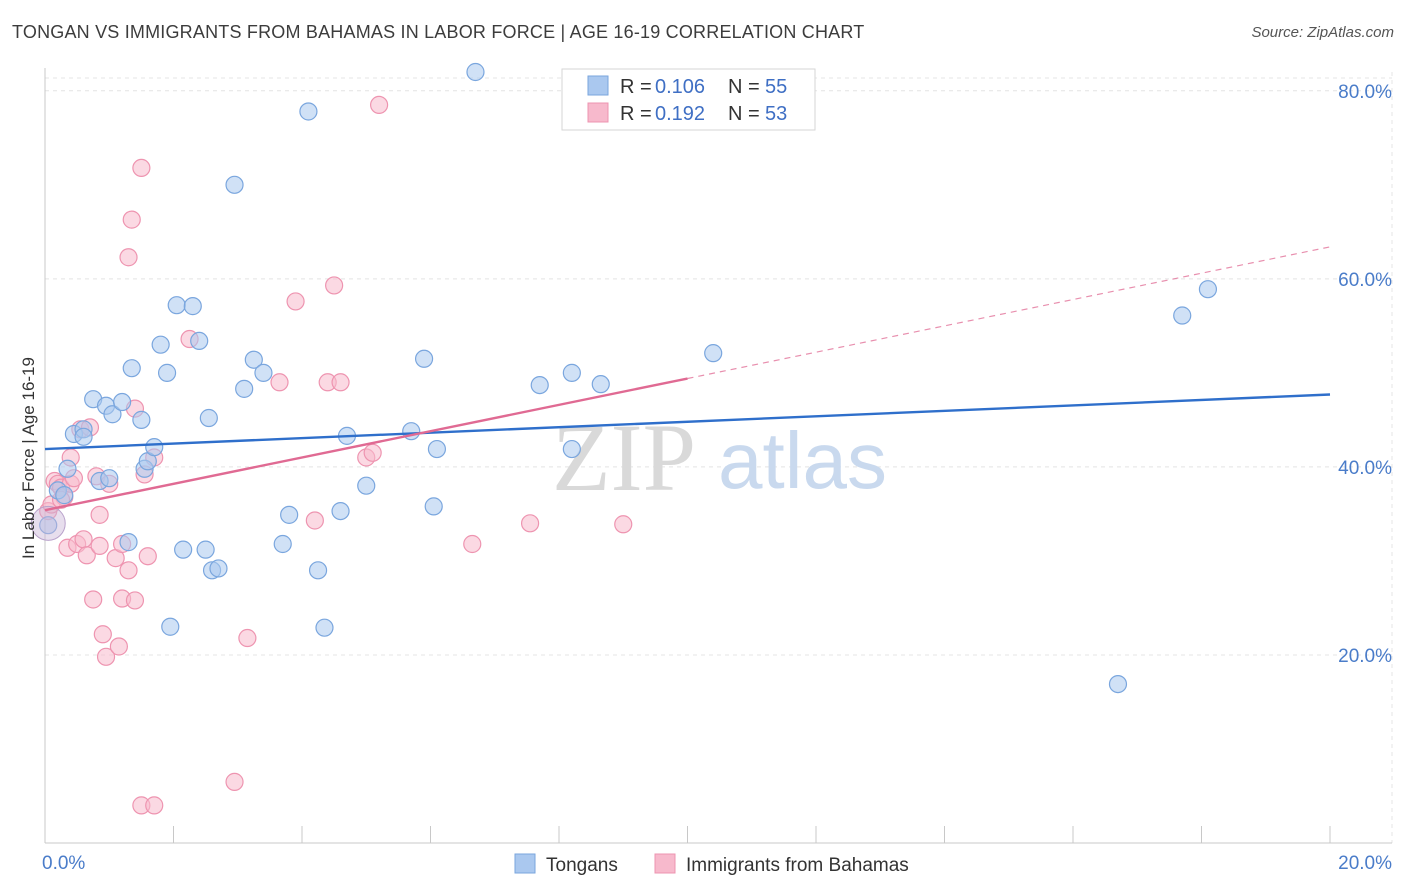 Image resolution: width=1406 pixels, height=892 pixels. What do you see at coordinates (1365, 280) in the screenshot?
I see `y-tick-label-2: 60.0%` at bounding box center [1365, 280].